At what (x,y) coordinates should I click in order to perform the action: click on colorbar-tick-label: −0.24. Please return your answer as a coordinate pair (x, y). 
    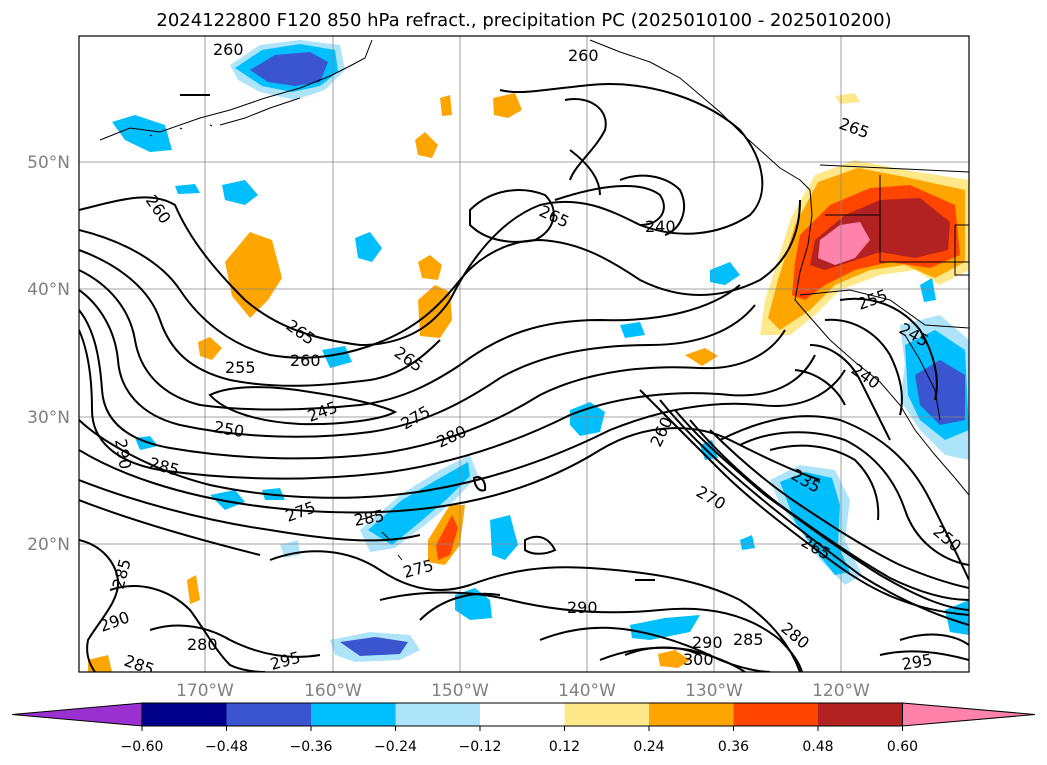
    Looking at the image, I should click on (395, 747).